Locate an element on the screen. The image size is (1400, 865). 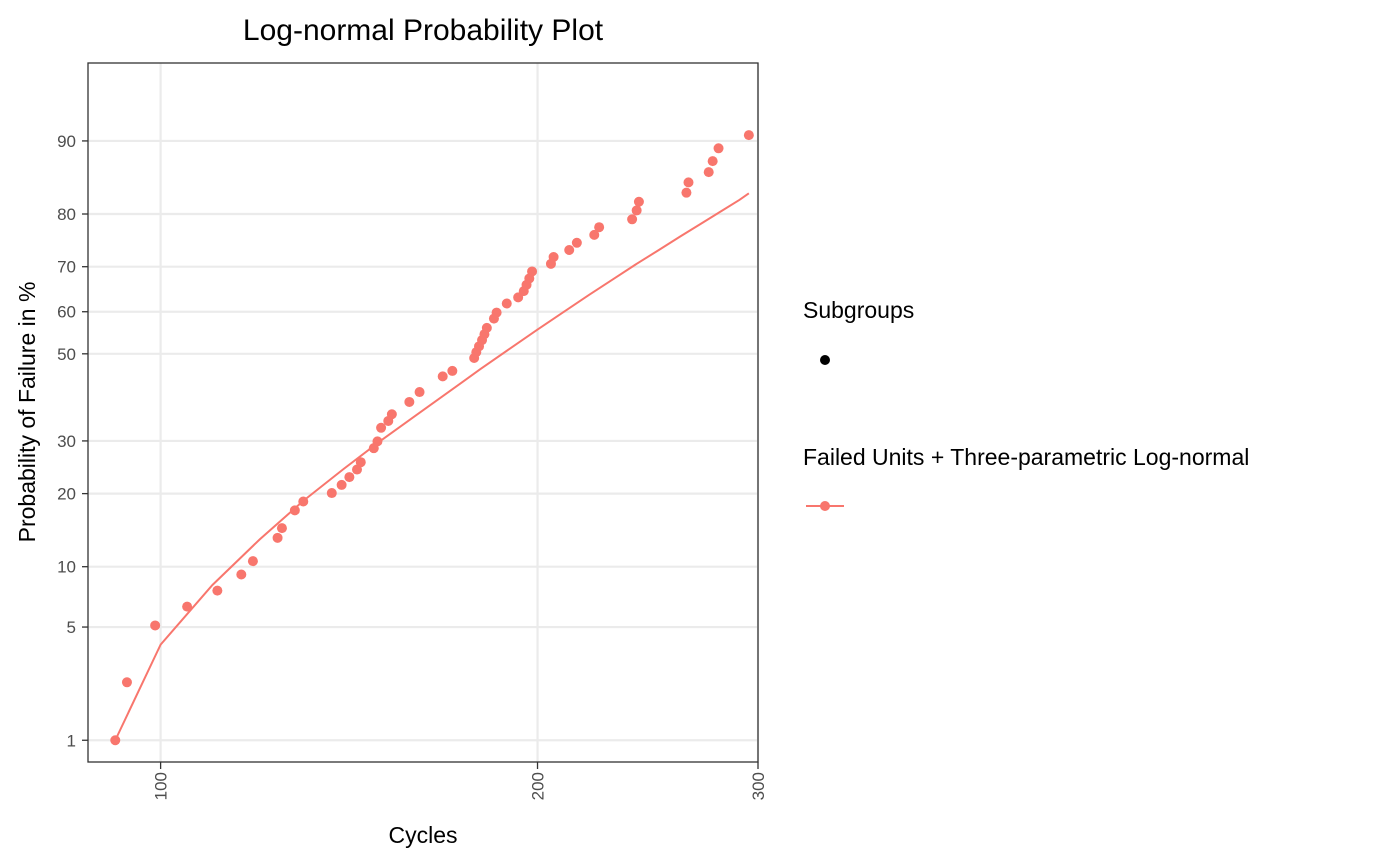
y-tick-label-5: 5 is located at coordinates (71, 627).